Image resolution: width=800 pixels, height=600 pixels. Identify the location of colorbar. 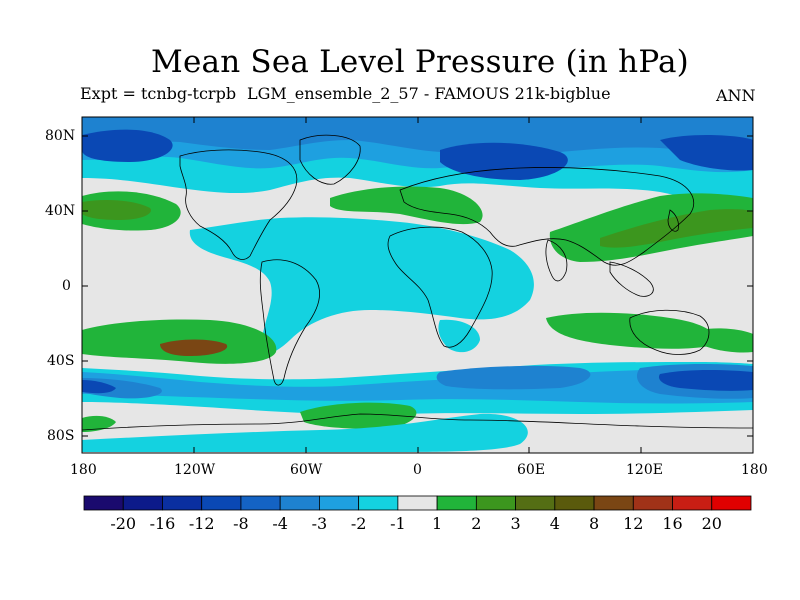
(417, 503).